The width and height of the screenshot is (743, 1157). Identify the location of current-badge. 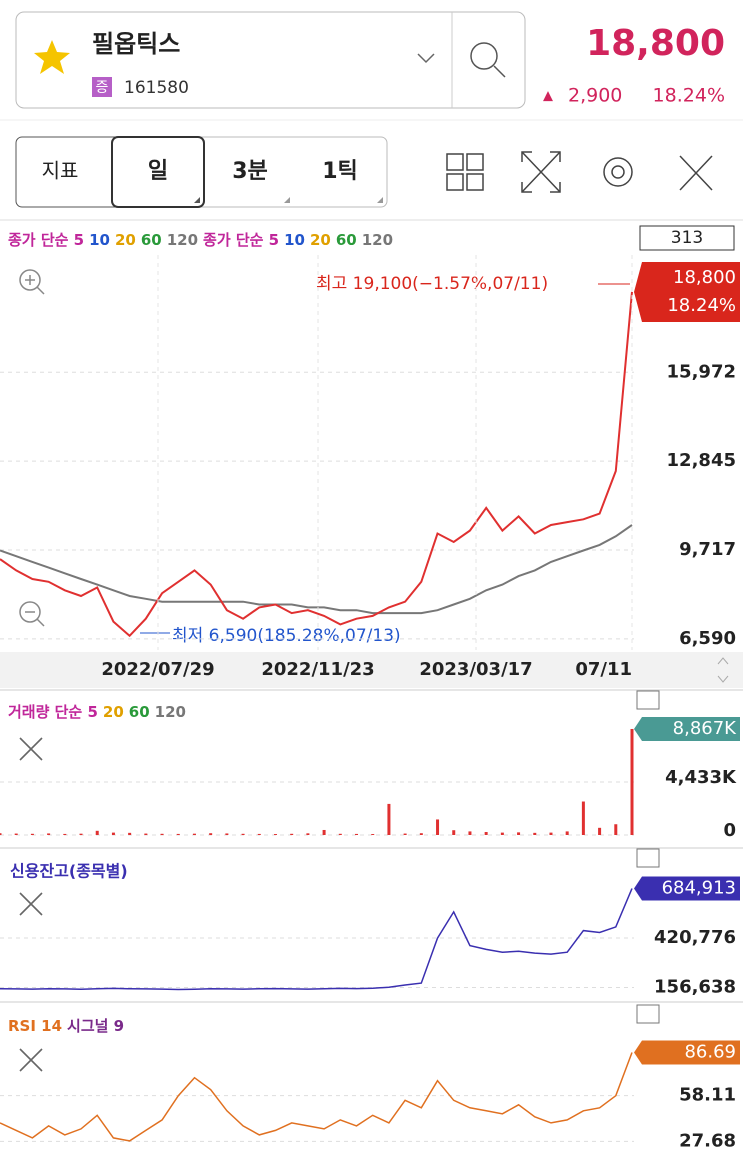
(687, 291).